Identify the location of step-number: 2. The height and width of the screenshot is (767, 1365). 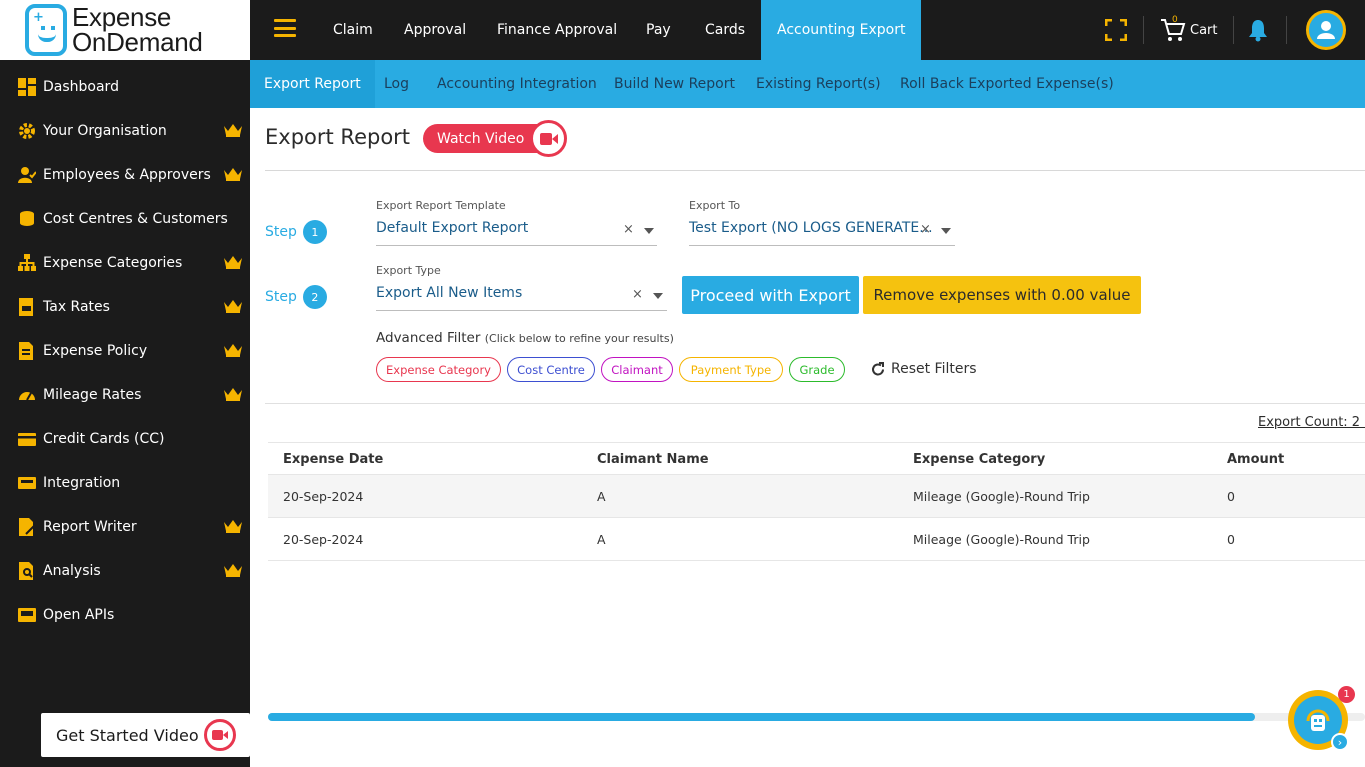
(314, 297).